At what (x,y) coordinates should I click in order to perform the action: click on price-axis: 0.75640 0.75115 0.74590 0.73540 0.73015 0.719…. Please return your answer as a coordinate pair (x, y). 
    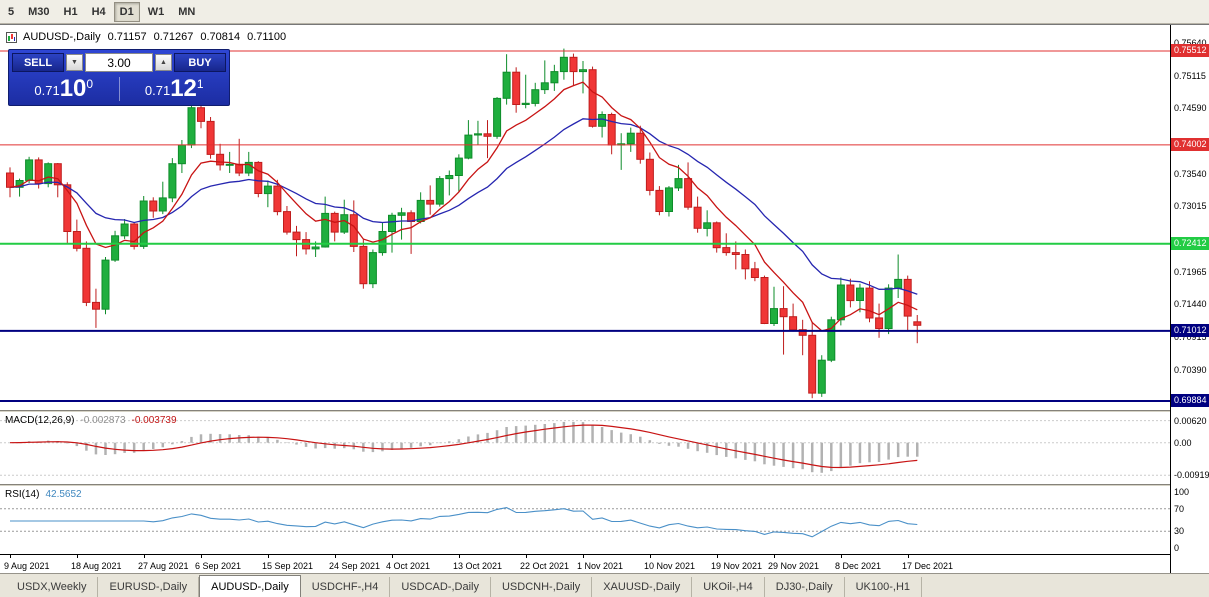
    Looking at the image, I should click on (1189, 299).